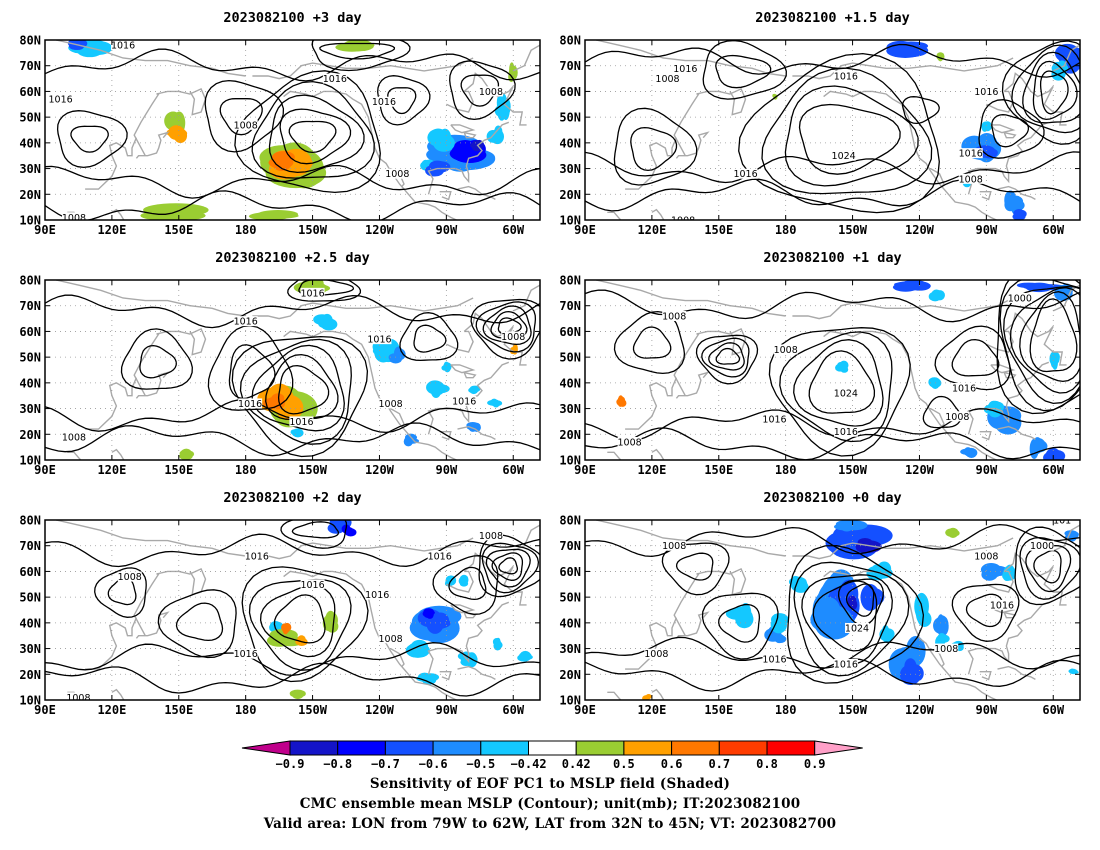  Describe the element at coordinates (570, 598) in the screenshot. I see `lat-label: 50N` at that location.